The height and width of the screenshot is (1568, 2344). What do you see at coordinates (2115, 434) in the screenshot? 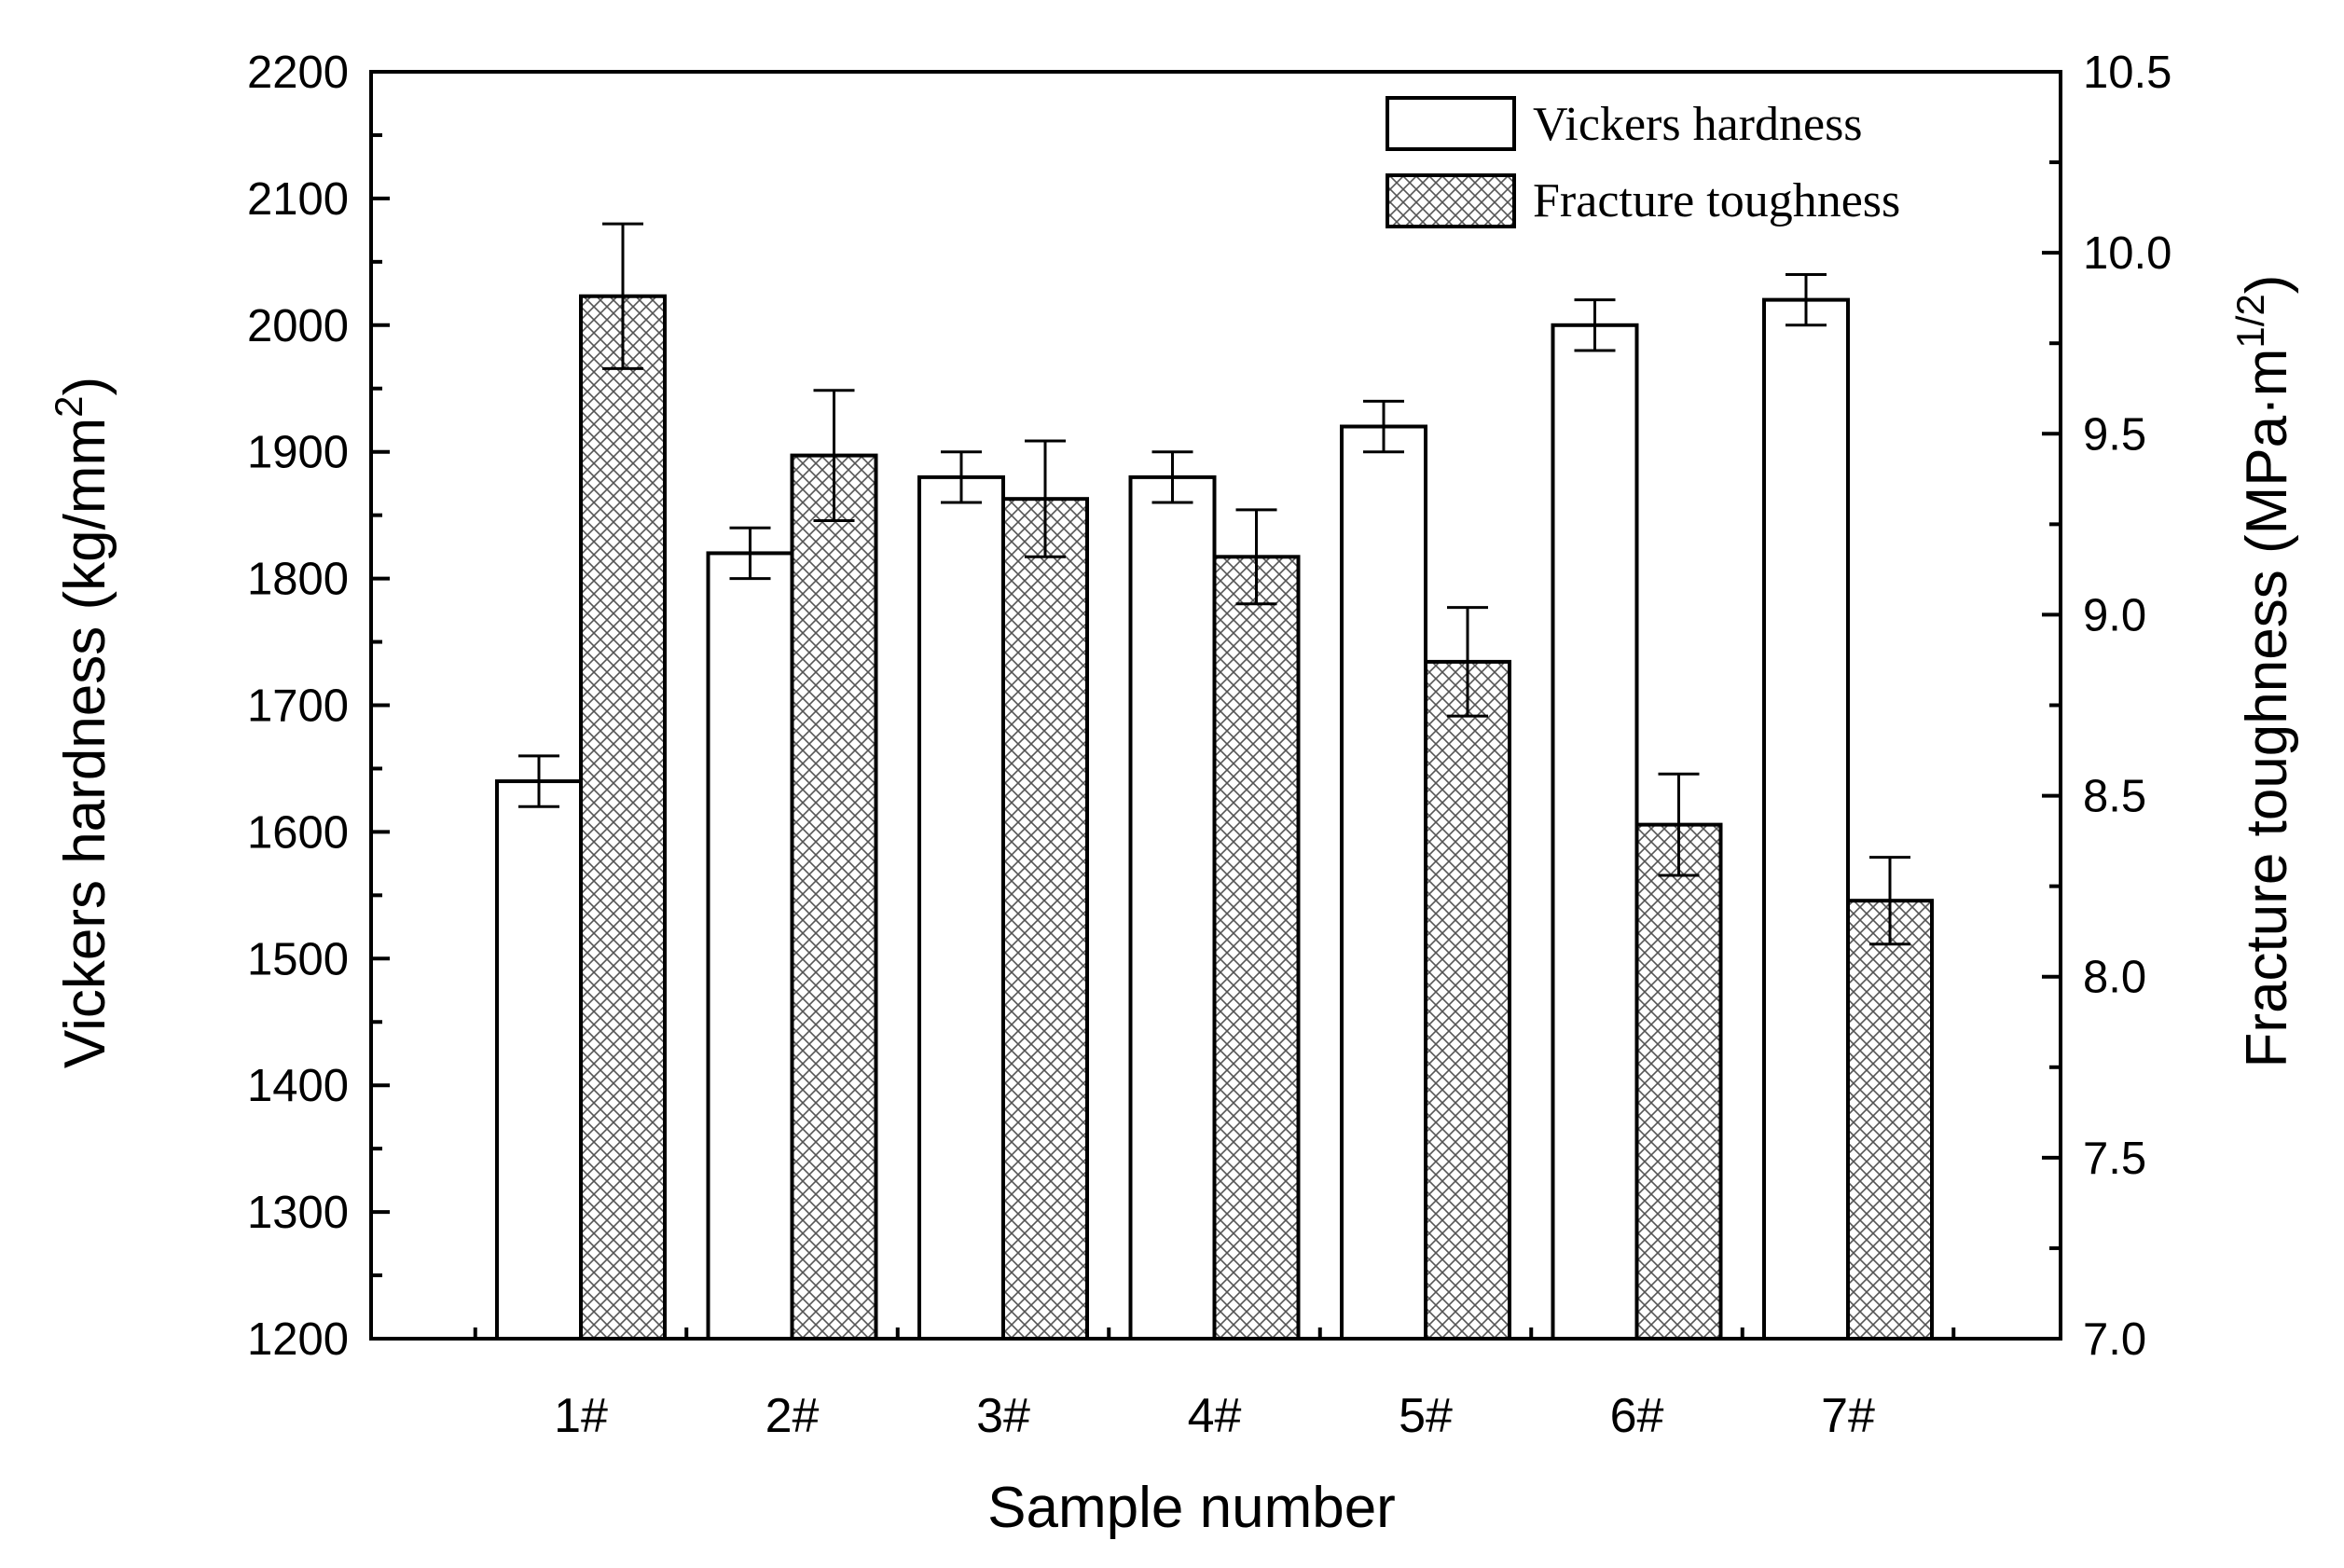
I see `right-tick-label: 9.5` at bounding box center [2115, 434].